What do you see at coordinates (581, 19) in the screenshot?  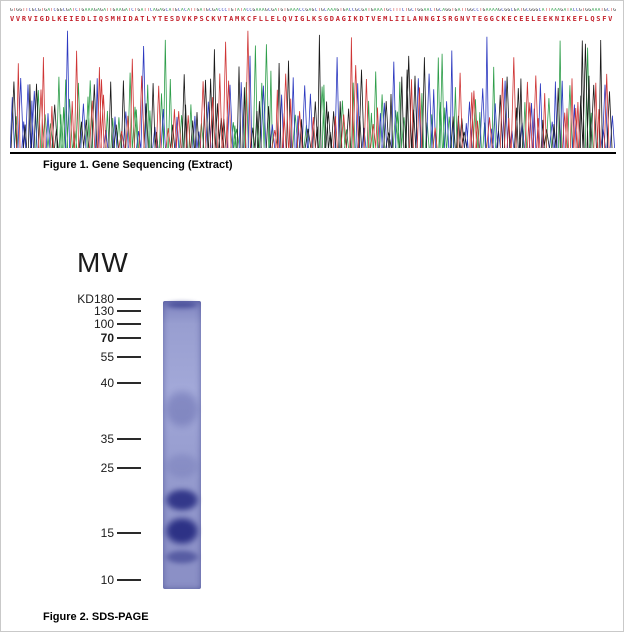 I see `amino-acid-char: F` at bounding box center [581, 19].